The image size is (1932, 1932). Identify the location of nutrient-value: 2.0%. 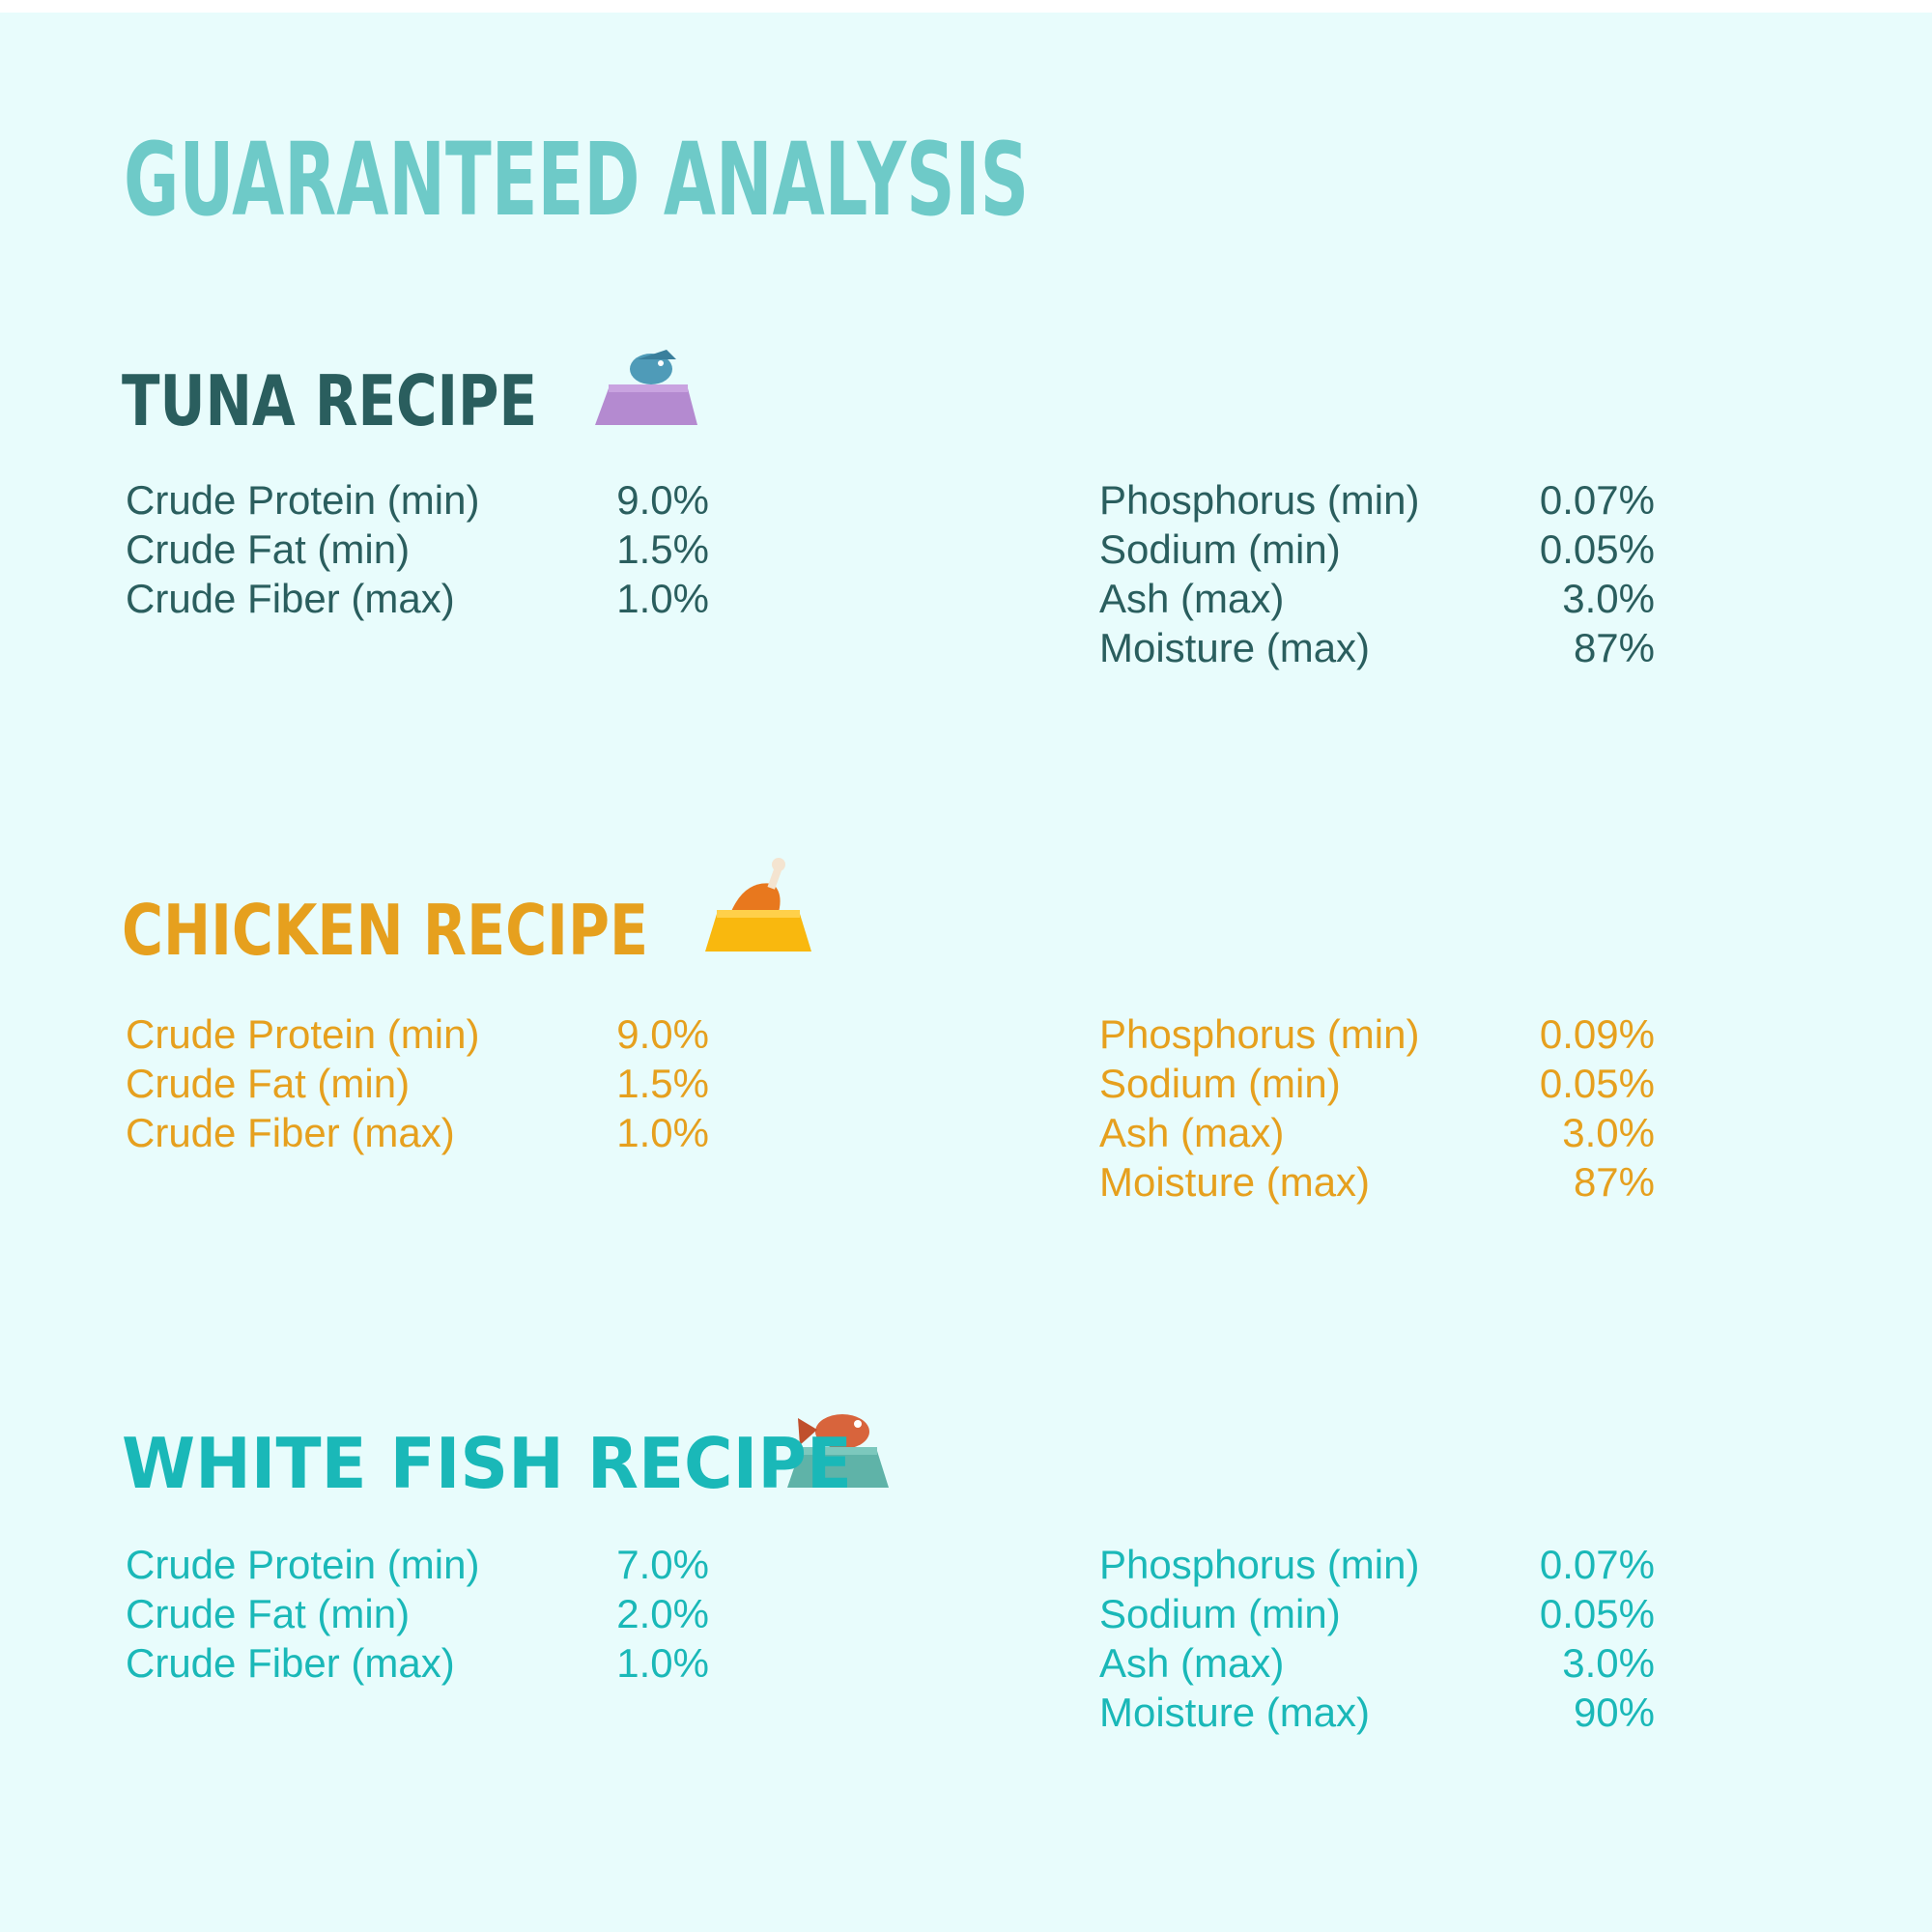
(662, 1613).